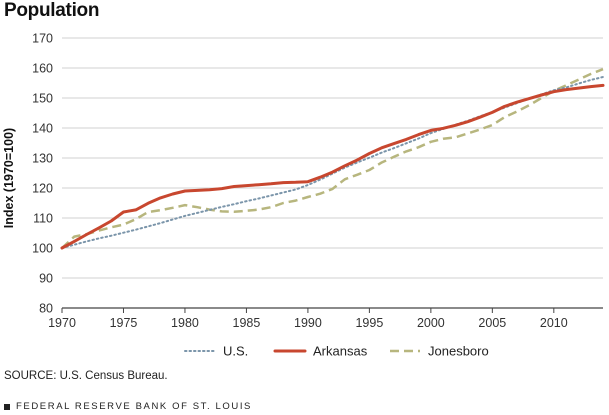 The width and height of the screenshot is (609, 415). I want to click on x-tick-label: 2010, so click(554, 323).